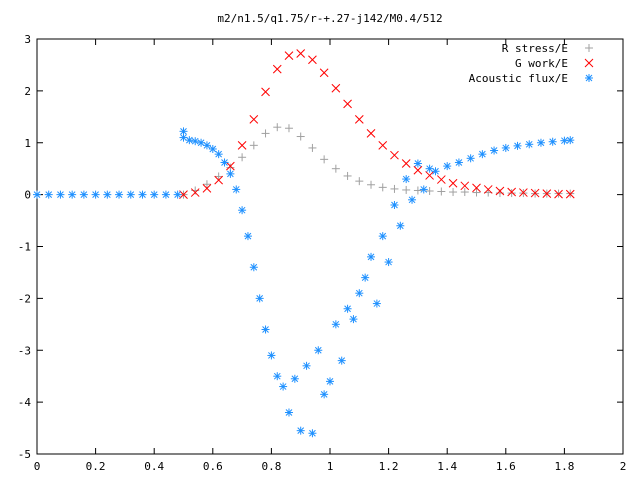  What do you see at coordinates (27, 195) in the screenshot?
I see `y-tick-label: 0` at bounding box center [27, 195].